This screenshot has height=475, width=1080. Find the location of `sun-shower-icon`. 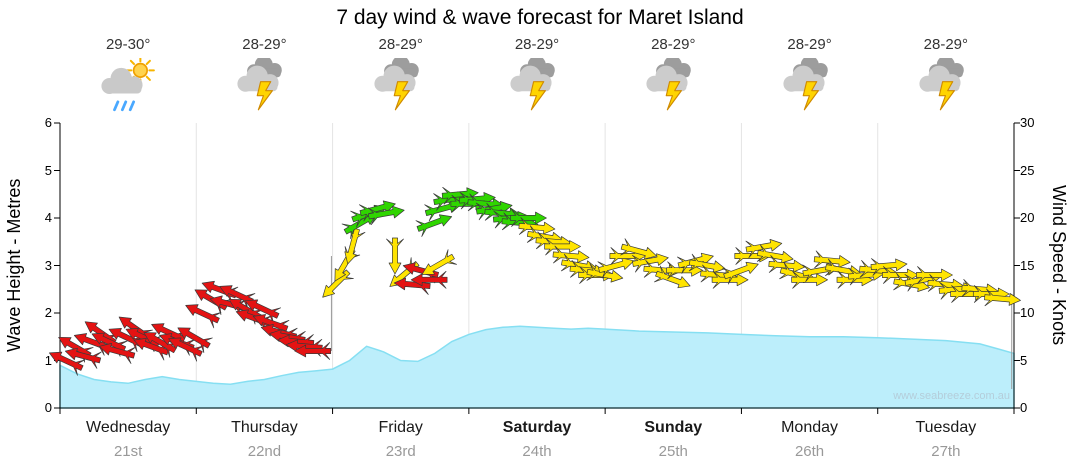

sun-shower-icon is located at coordinates (128, 85).